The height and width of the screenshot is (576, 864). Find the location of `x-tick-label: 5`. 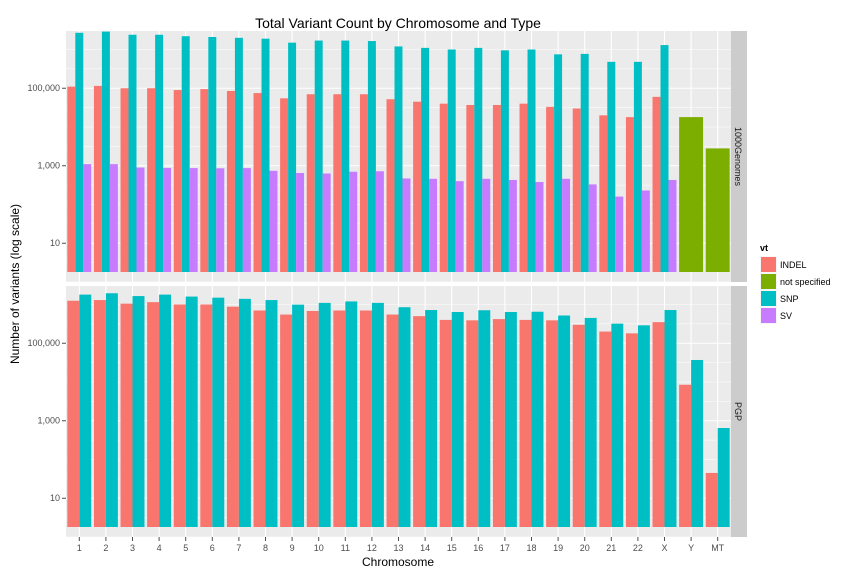

x-tick-label: 5 is located at coordinates (185, 548).